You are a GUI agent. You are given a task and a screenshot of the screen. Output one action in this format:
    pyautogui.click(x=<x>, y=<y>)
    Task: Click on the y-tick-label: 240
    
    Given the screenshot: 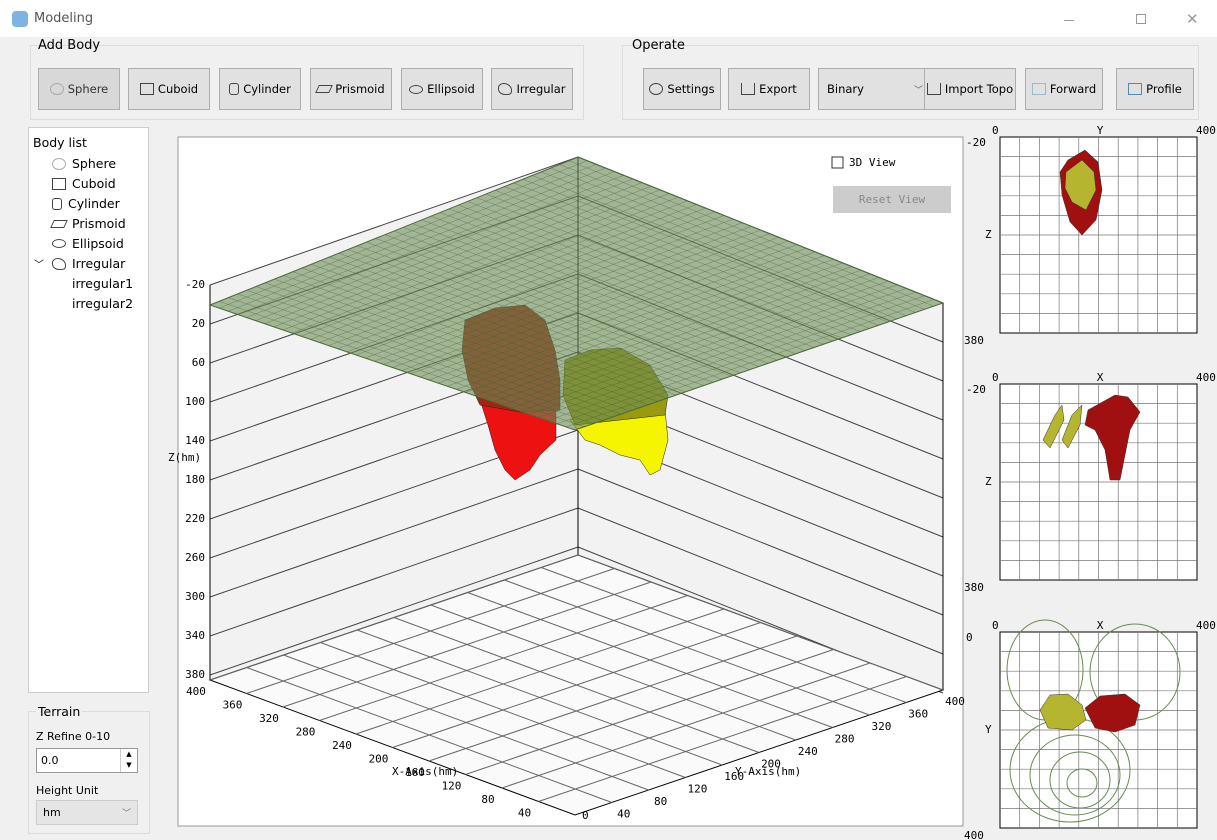 What is the action you would take?
    pyautogui.click(x=808, y=751)
    